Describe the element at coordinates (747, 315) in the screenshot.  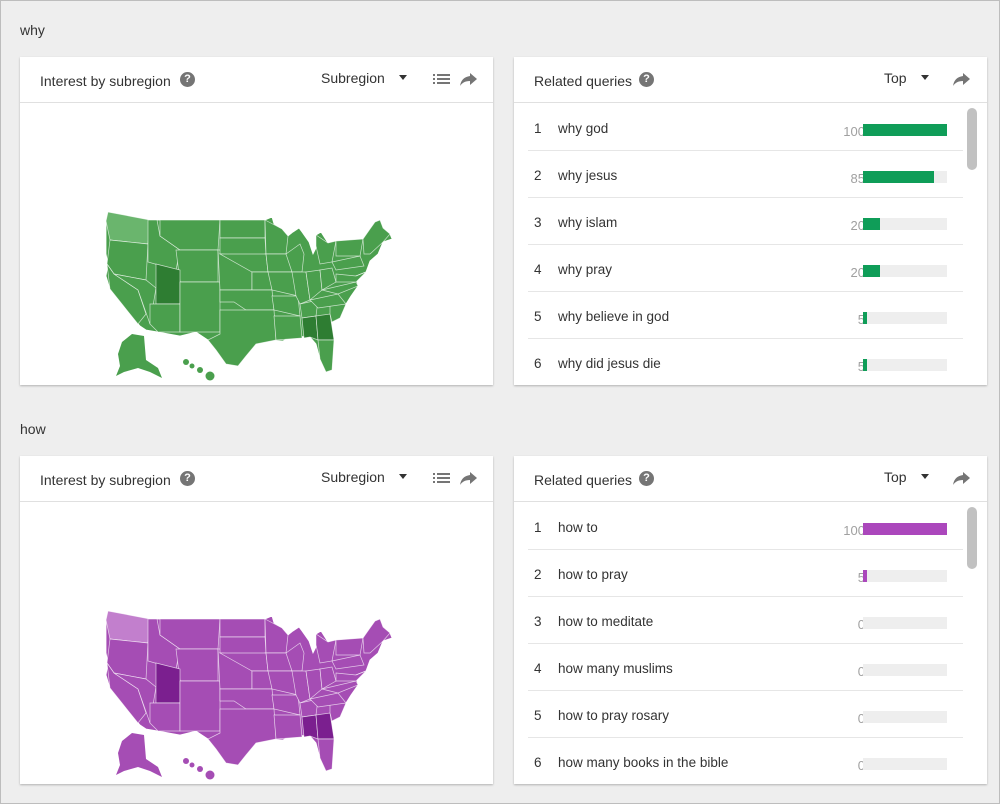
I see `query-row: 5 why believe in god 5` at that location.